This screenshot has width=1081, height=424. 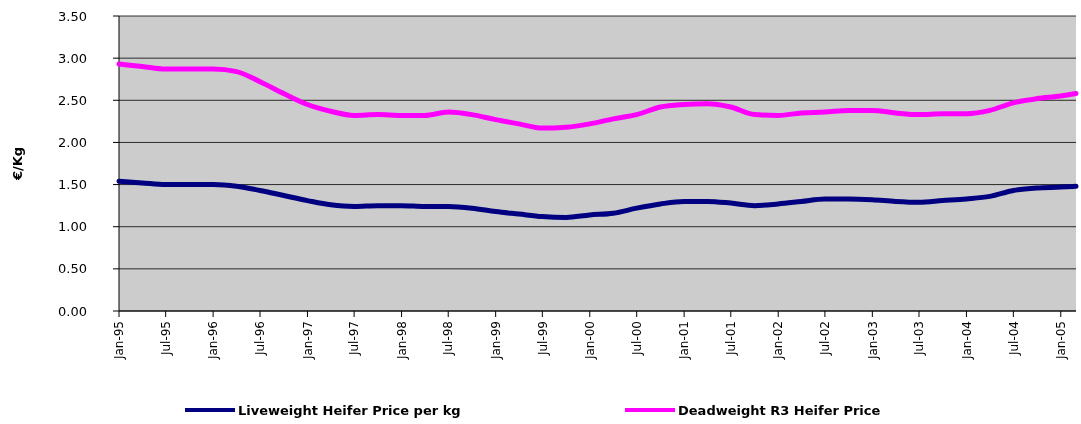 I want to click on y-tick-label: 1.50, so click(x=72, y=185).